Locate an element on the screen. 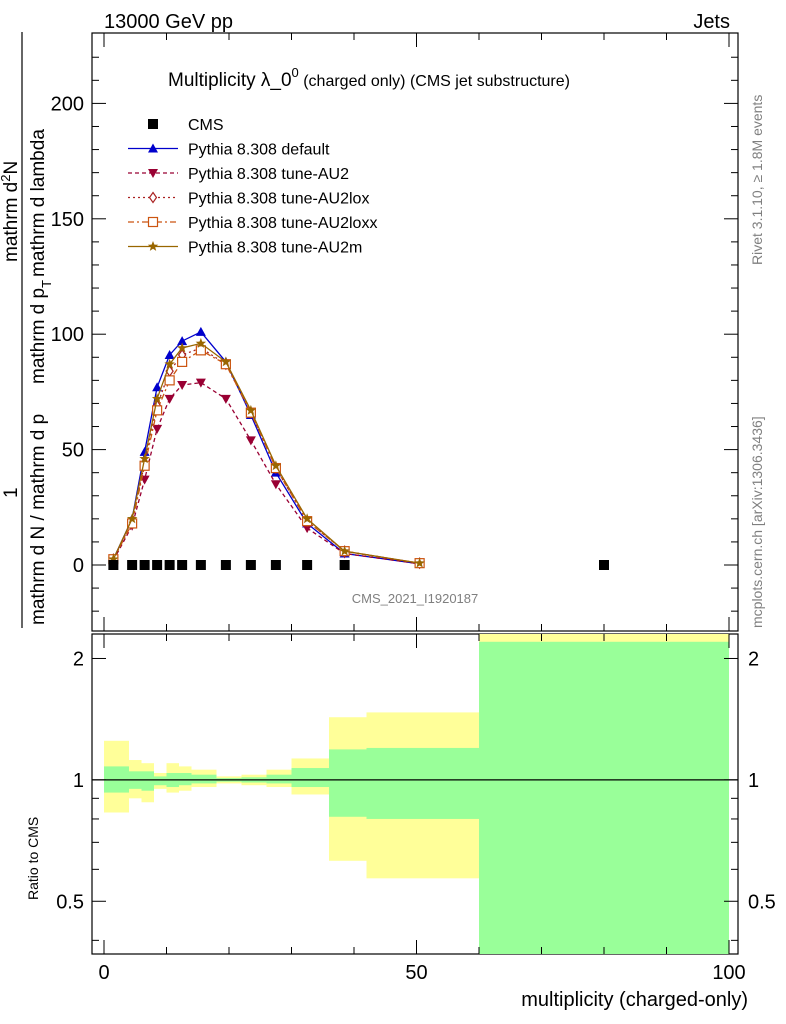 This screenshot has height=1024, width=786. ratio-tick-label-right: 1 is located at coordinates (753, 781).